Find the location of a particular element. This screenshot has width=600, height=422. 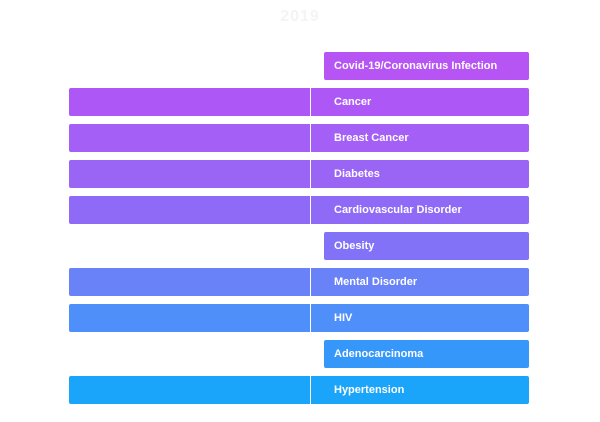

category-label: Diabetes is located at coordinates (357, 174).